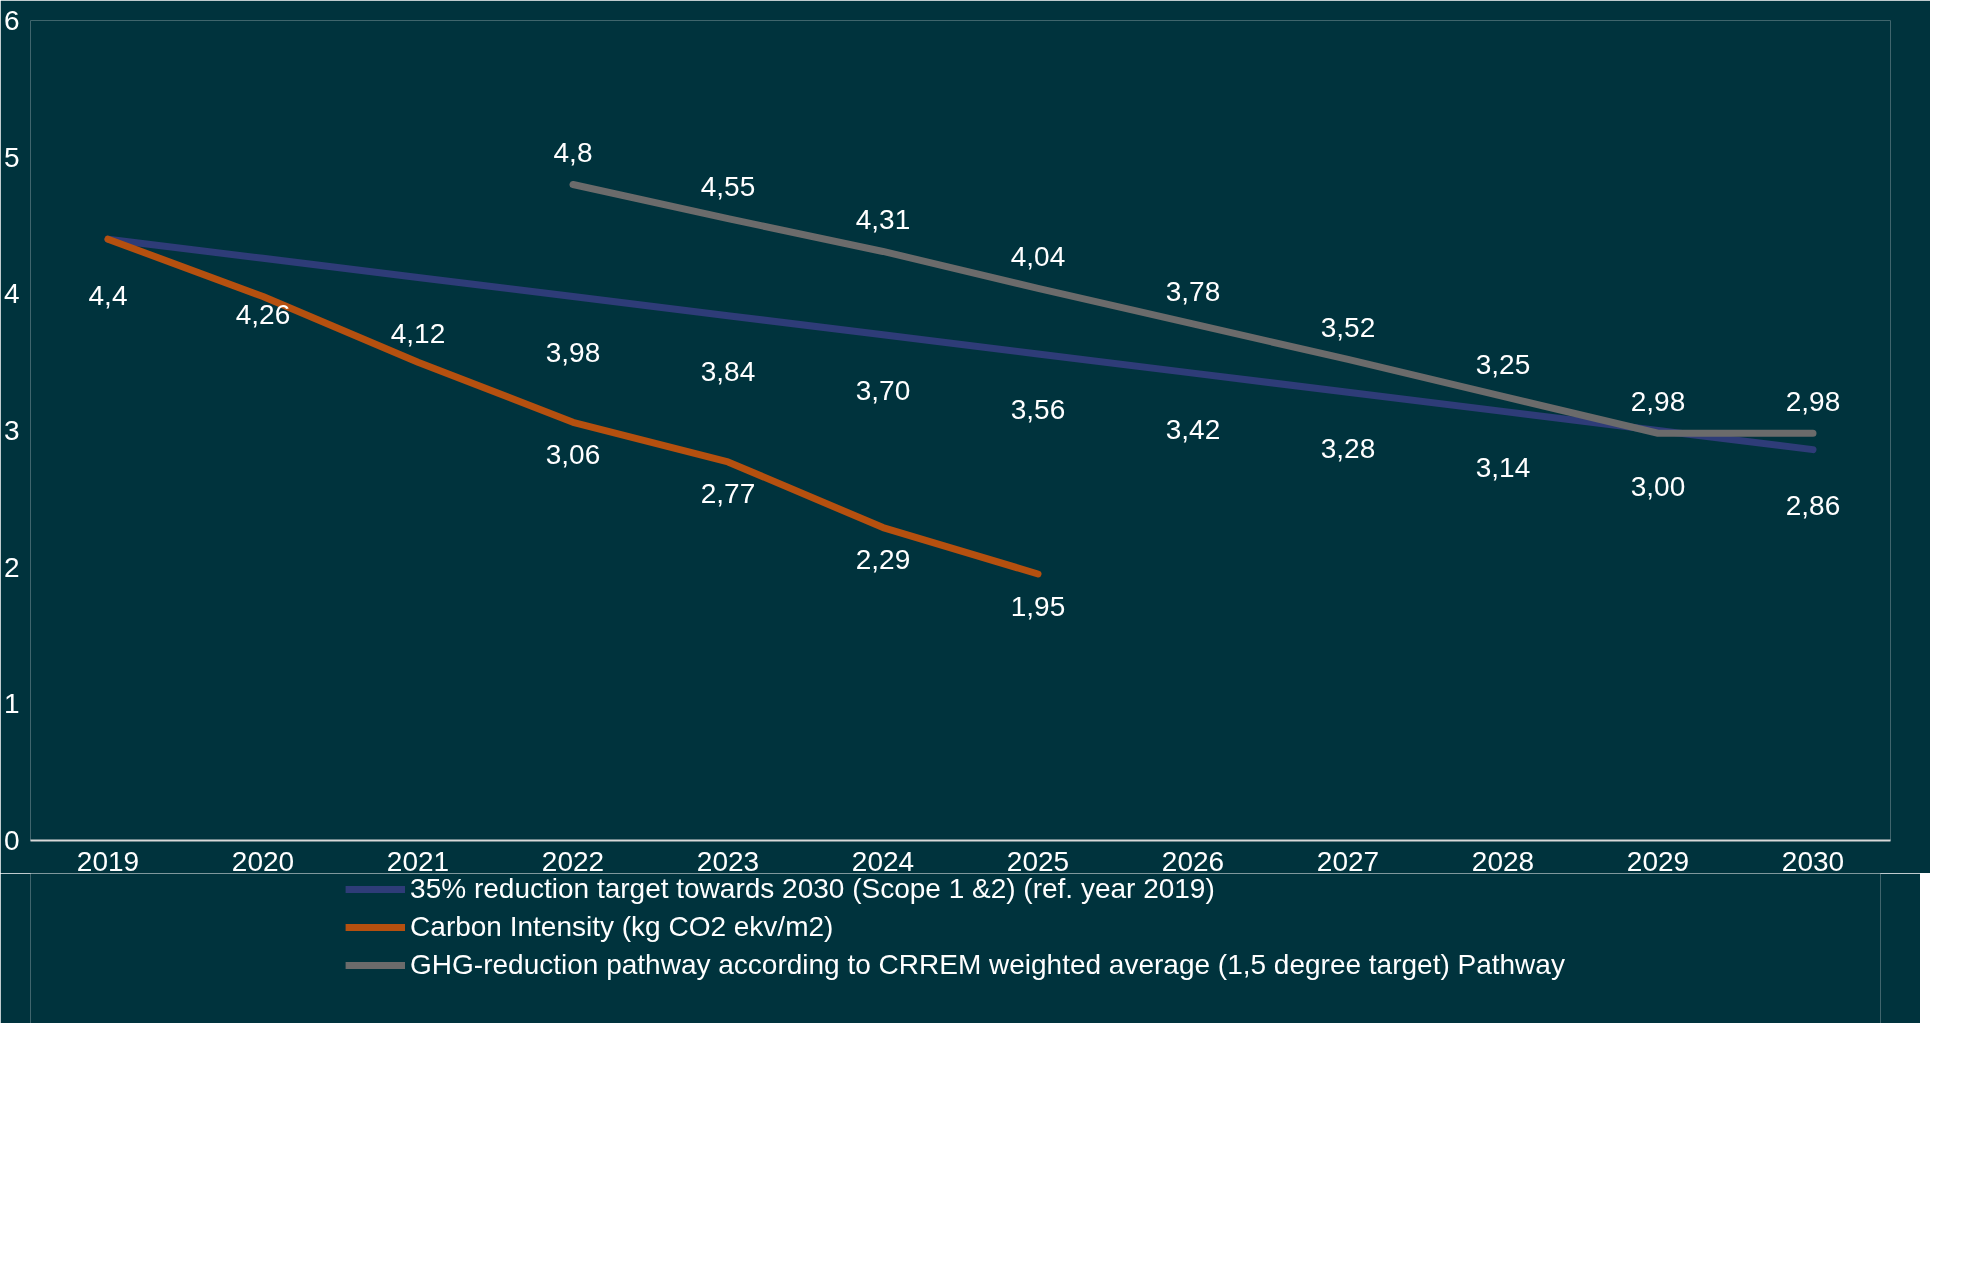  Describe the element at coordinates (1348, 327) in the screenshot. I see `data-label: 3,52` at that location.